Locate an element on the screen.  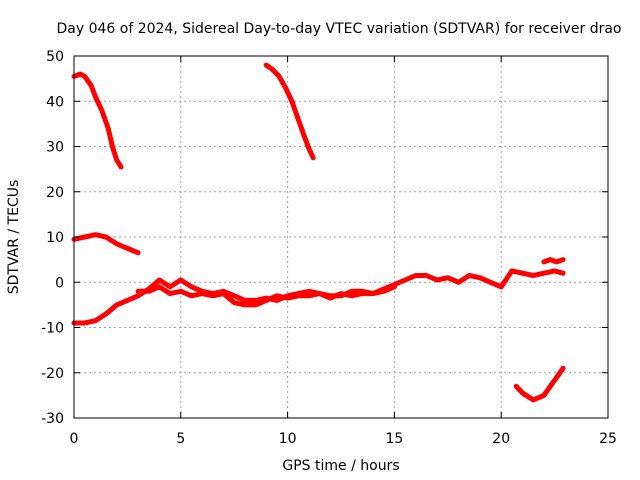
x-tick-label: 15 is located at coordinates (394, 439).